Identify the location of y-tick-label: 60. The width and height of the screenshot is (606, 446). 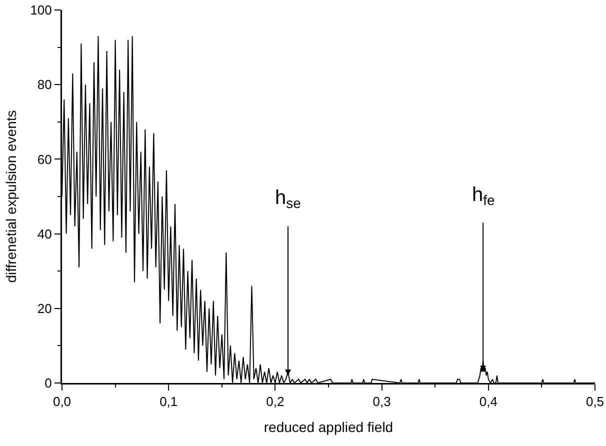
(44, 159).